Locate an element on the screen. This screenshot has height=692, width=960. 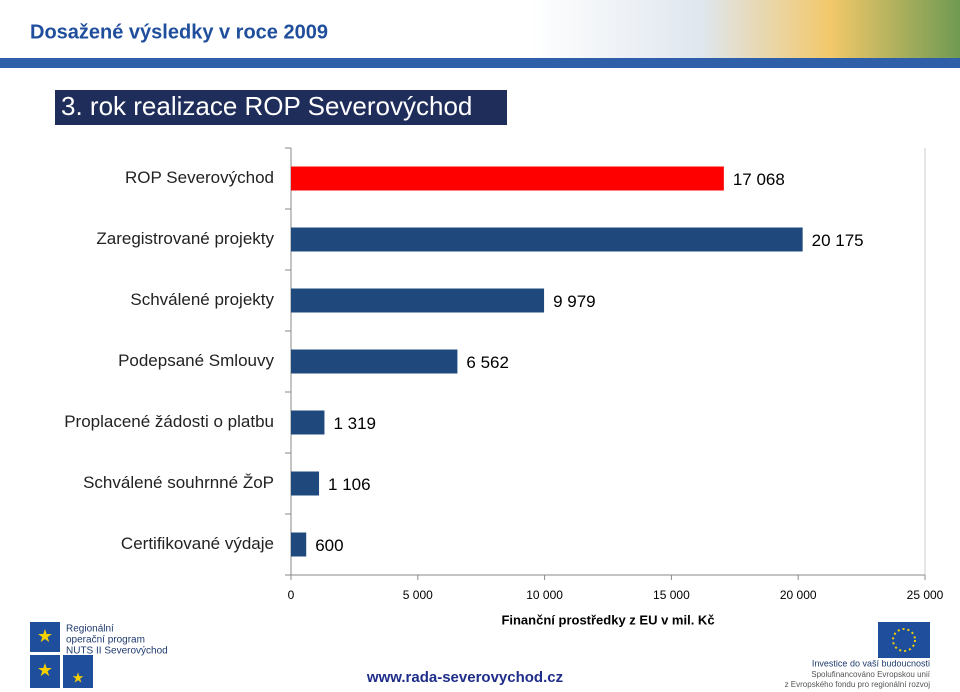
value-label: 1 319 is located at coordinates (354, 423).